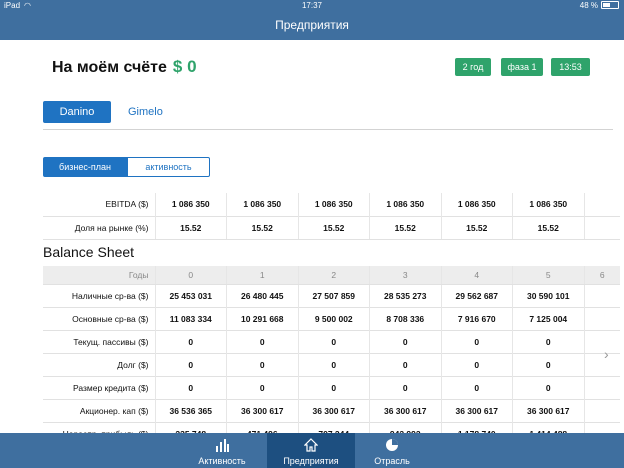  I want to click on tab-companies: Предприятия, so click(311, 450).